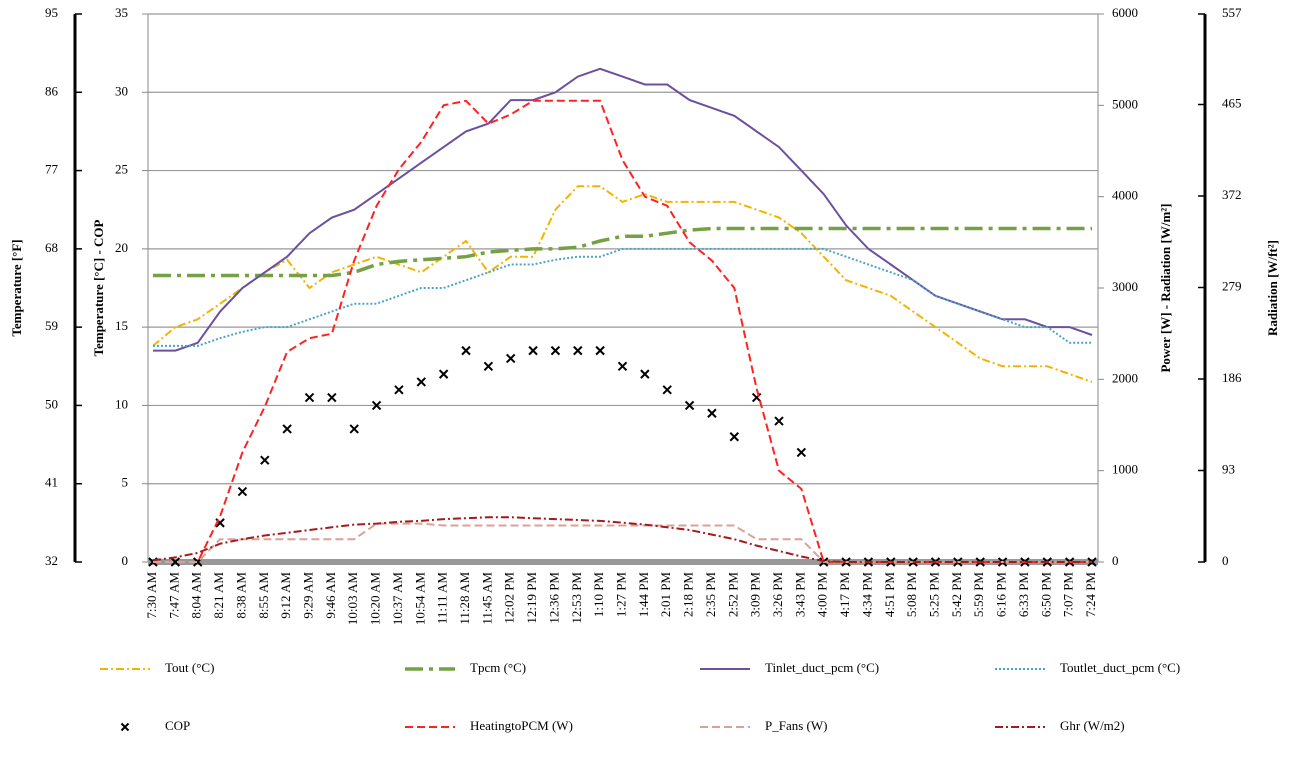 This screenshot has height=767, width=1302. Describe the element at coordinates (125, 727) in the screenshot. I see `legend-marker` at that location.